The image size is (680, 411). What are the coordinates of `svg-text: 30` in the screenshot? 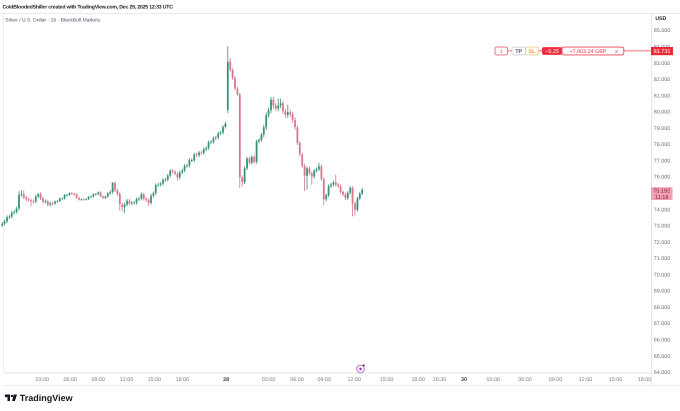 It's located at (464, 380).